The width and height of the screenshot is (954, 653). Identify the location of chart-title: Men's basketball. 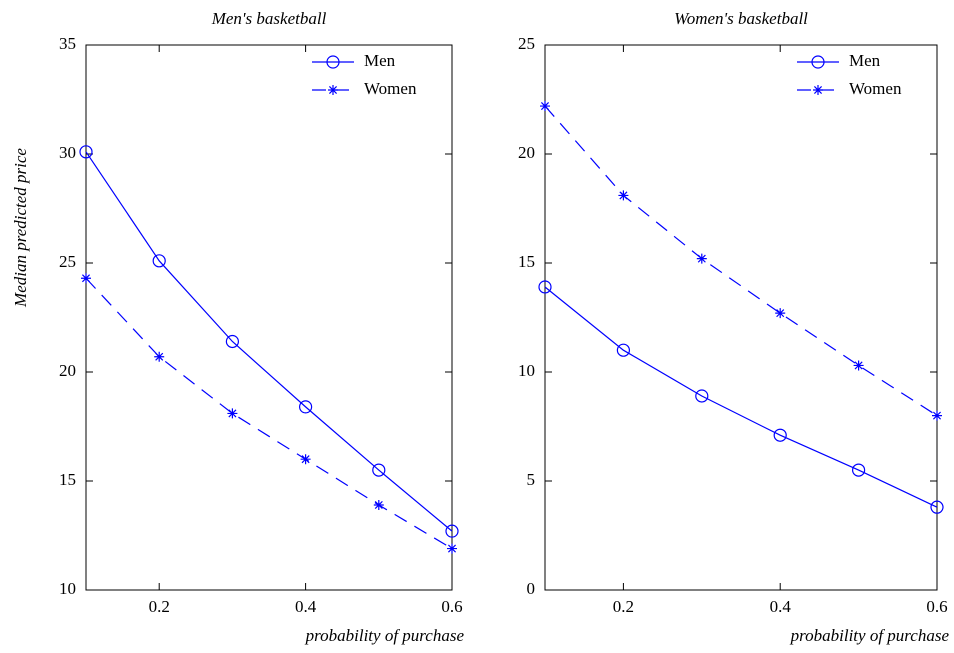
(269, 18).